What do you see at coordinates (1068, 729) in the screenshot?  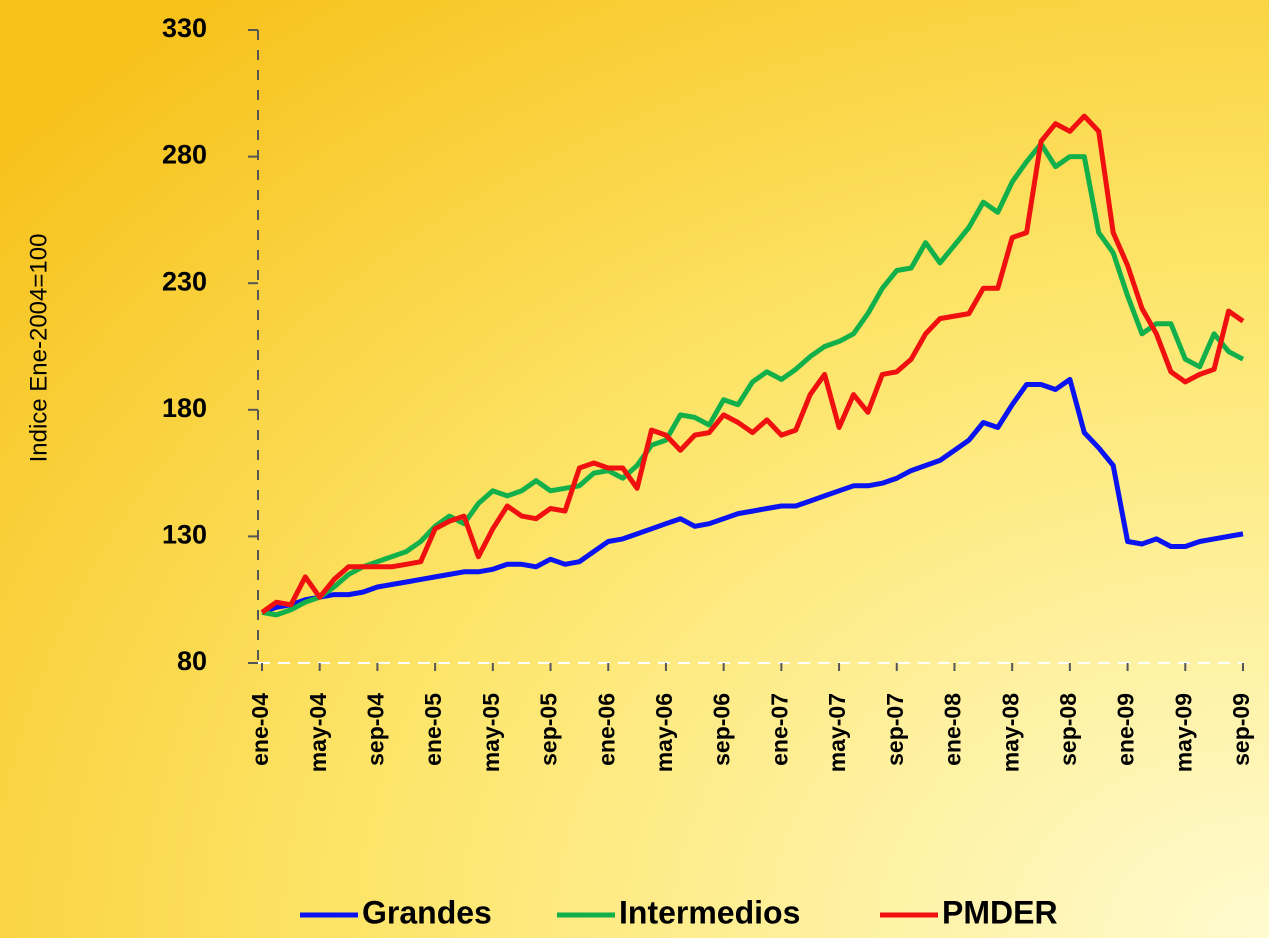 I see `x-tick-label: sep-08` at bounding box center [1068, 729].